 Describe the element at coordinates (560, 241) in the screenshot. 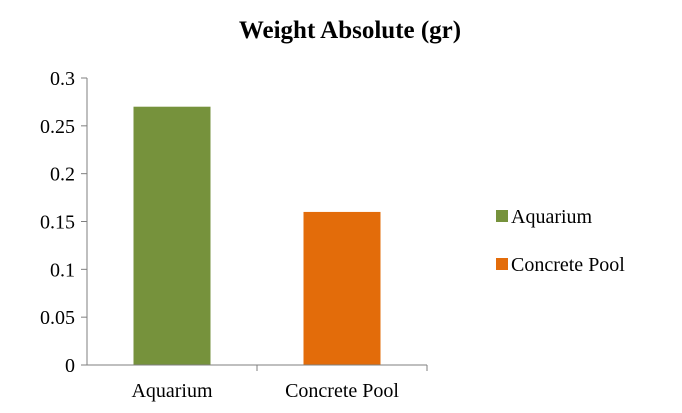

I see `legend: Aquarium Concrete Pool` at that location.